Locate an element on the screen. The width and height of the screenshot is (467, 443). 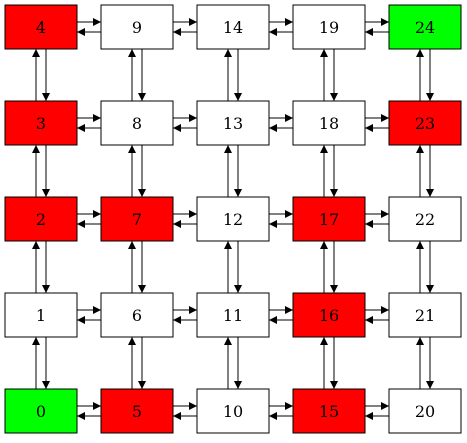
graph-node-15: 15 is located at coordinates (329, 411).